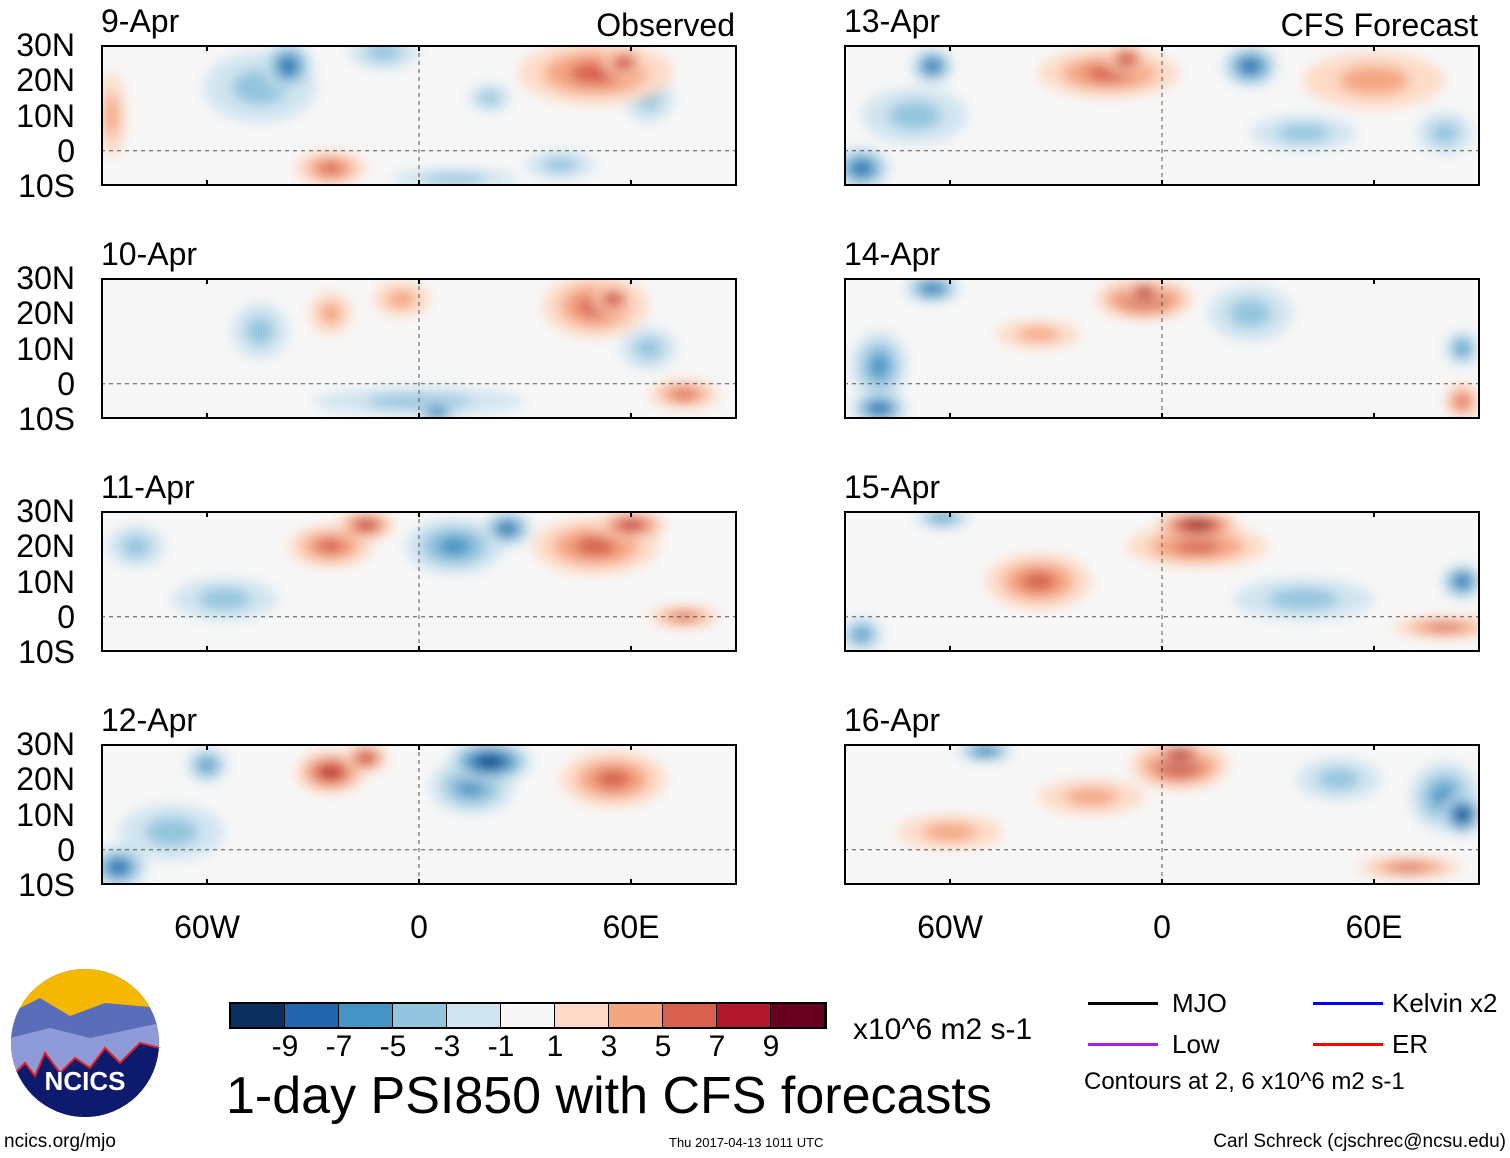 The image size is (1510, 1158). I want to click on colorbar-units: x10^6 m2 s-1, so click(943, 1029).